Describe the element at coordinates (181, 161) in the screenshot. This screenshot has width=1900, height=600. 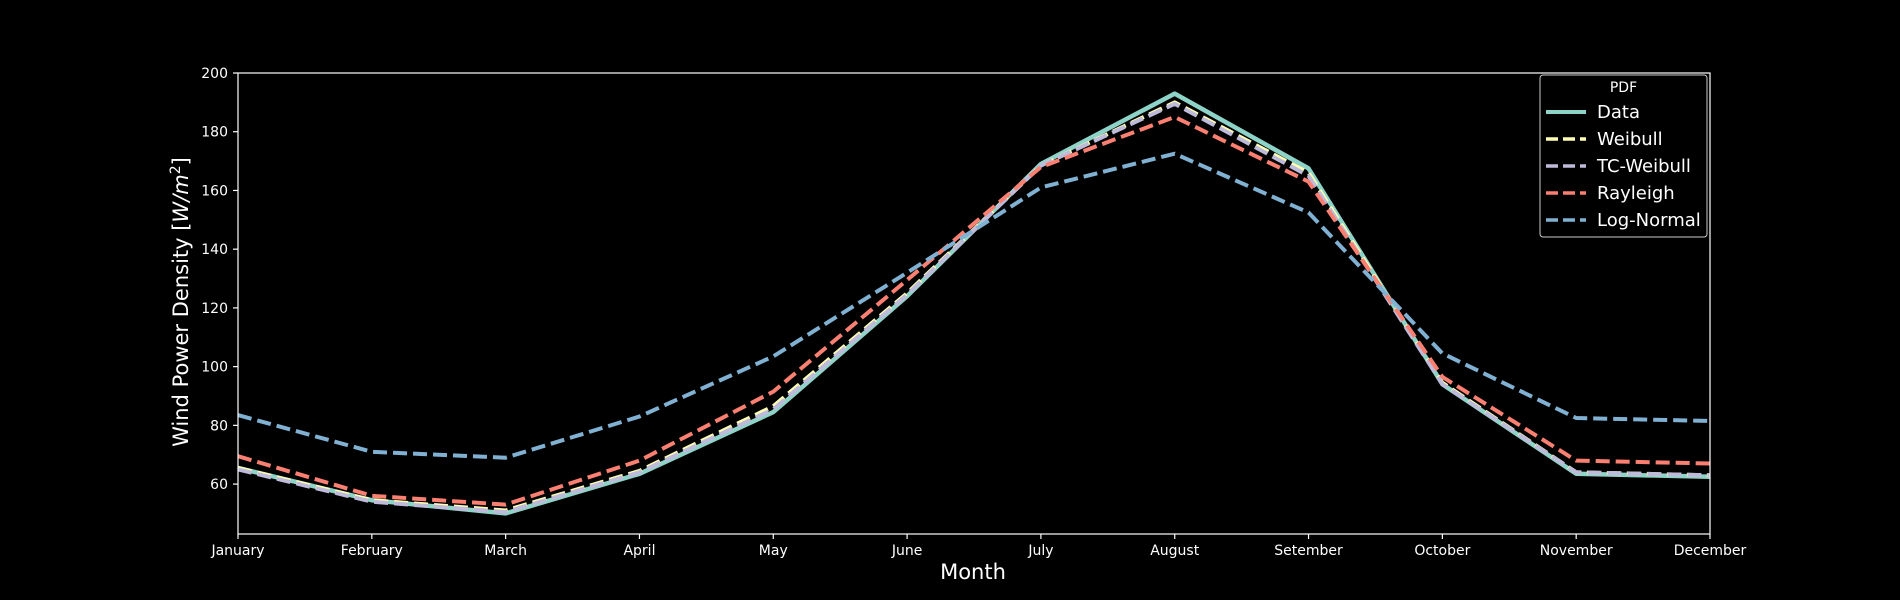
I see `y-axis-title-close: ]` at that location.